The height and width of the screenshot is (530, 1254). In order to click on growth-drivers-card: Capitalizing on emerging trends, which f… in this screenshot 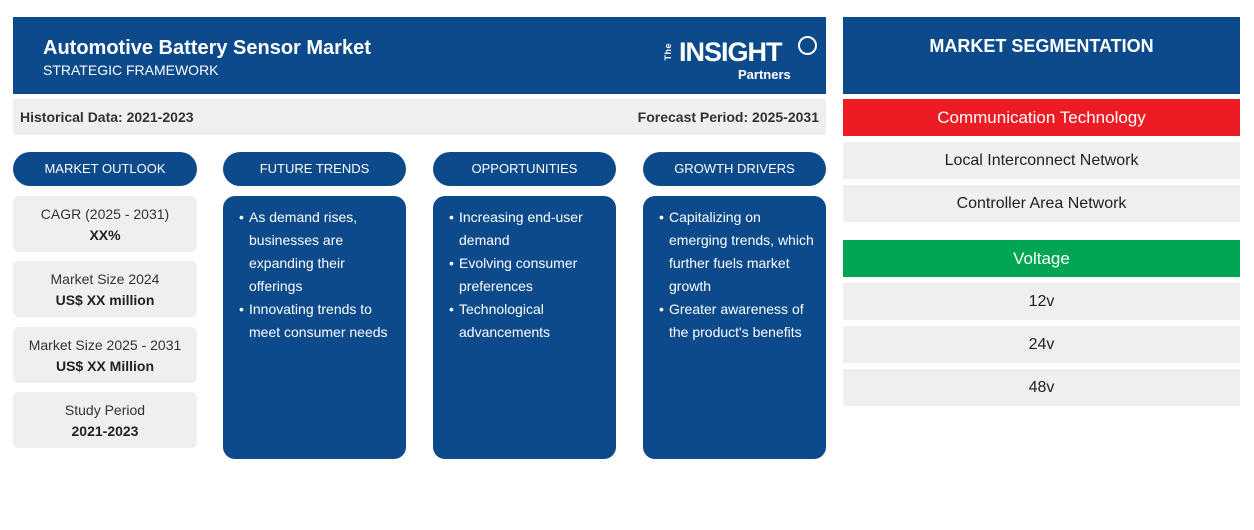, I will do `click(734, 327)`.